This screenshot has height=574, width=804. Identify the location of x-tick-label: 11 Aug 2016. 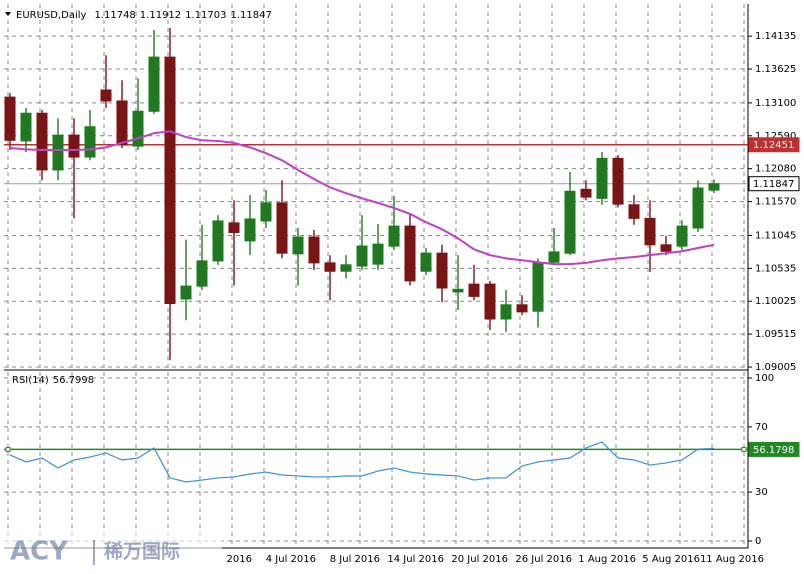
(732, 559).